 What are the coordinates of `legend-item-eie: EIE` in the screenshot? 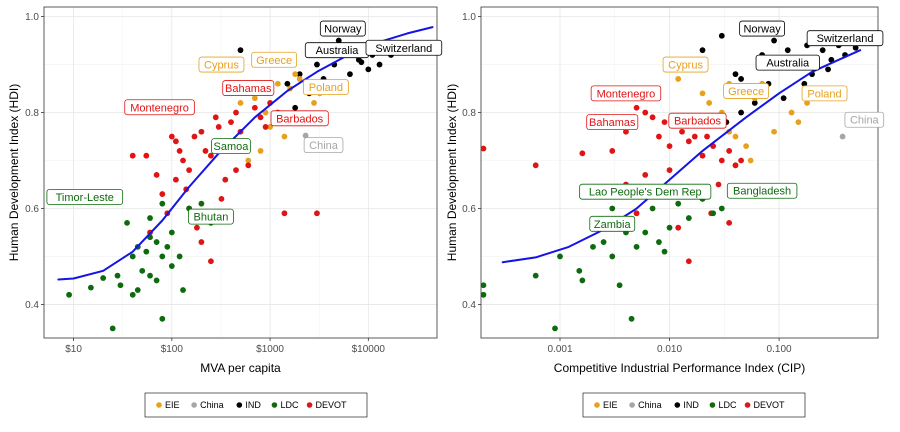 It's located at (606, 405).